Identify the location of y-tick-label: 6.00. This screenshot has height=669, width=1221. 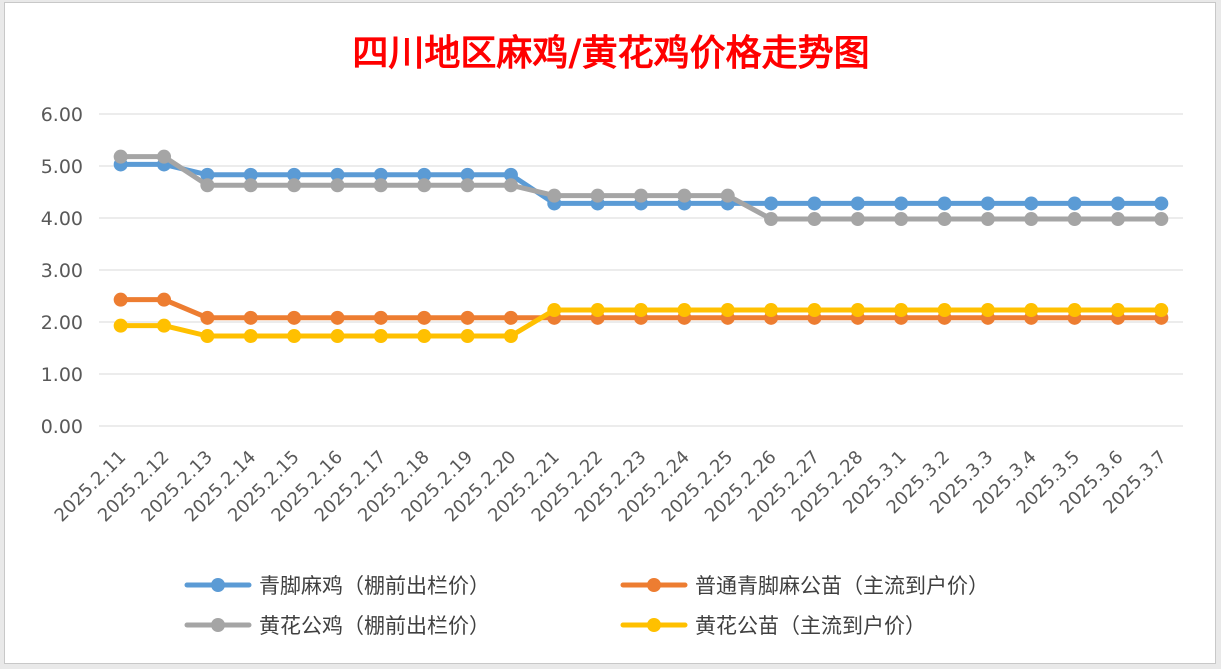
(62, 115).